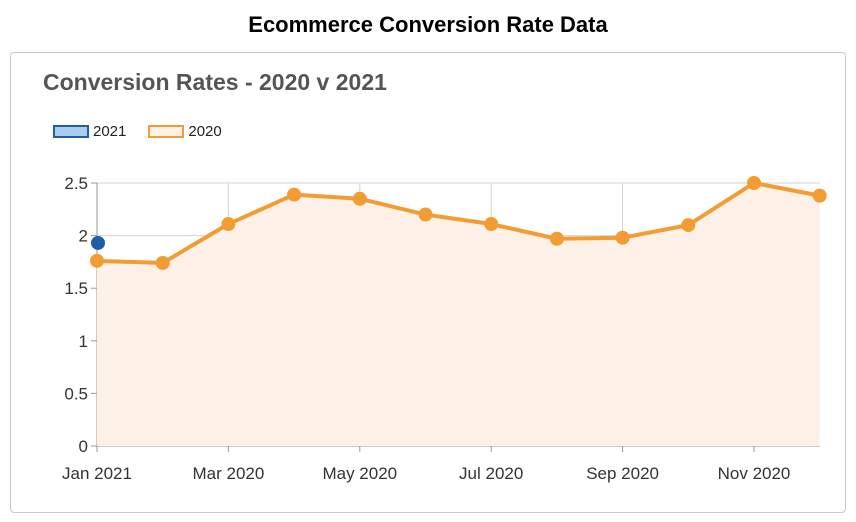  I want to click on legend-item-2020: 2020, so click(185, 131).